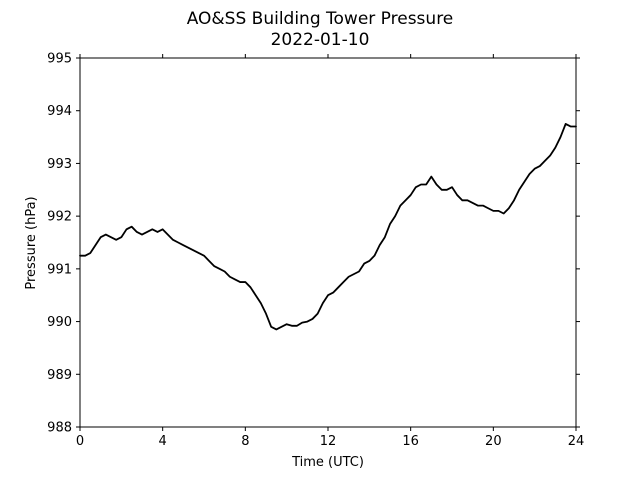 This screenshot has height=484, width=640. Describe the element at coordinates (576, 441) in the screenshot. I see `x-tick-label: 24` at that location.